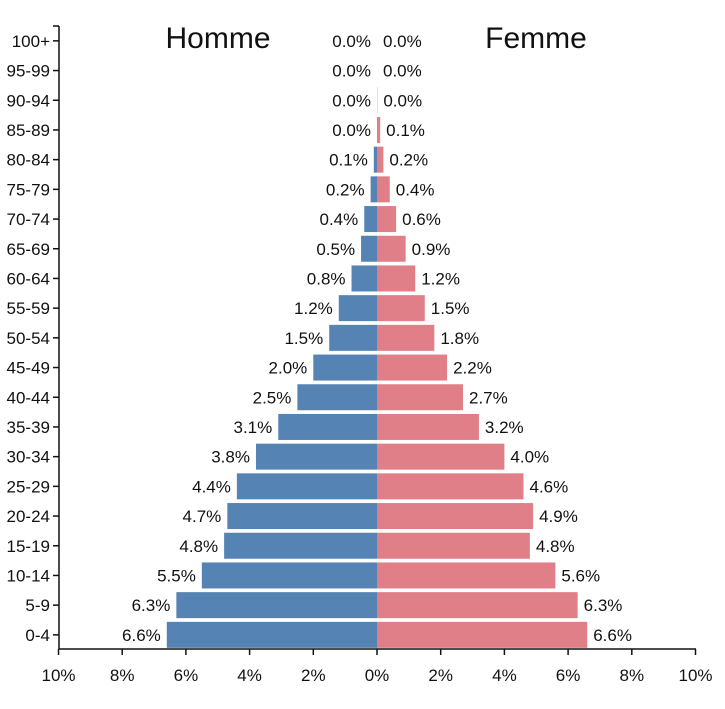  Describe the element at coordinates (402, 71) in the screenshot. I see `label-femme-95-99: 0.0%` at that location.